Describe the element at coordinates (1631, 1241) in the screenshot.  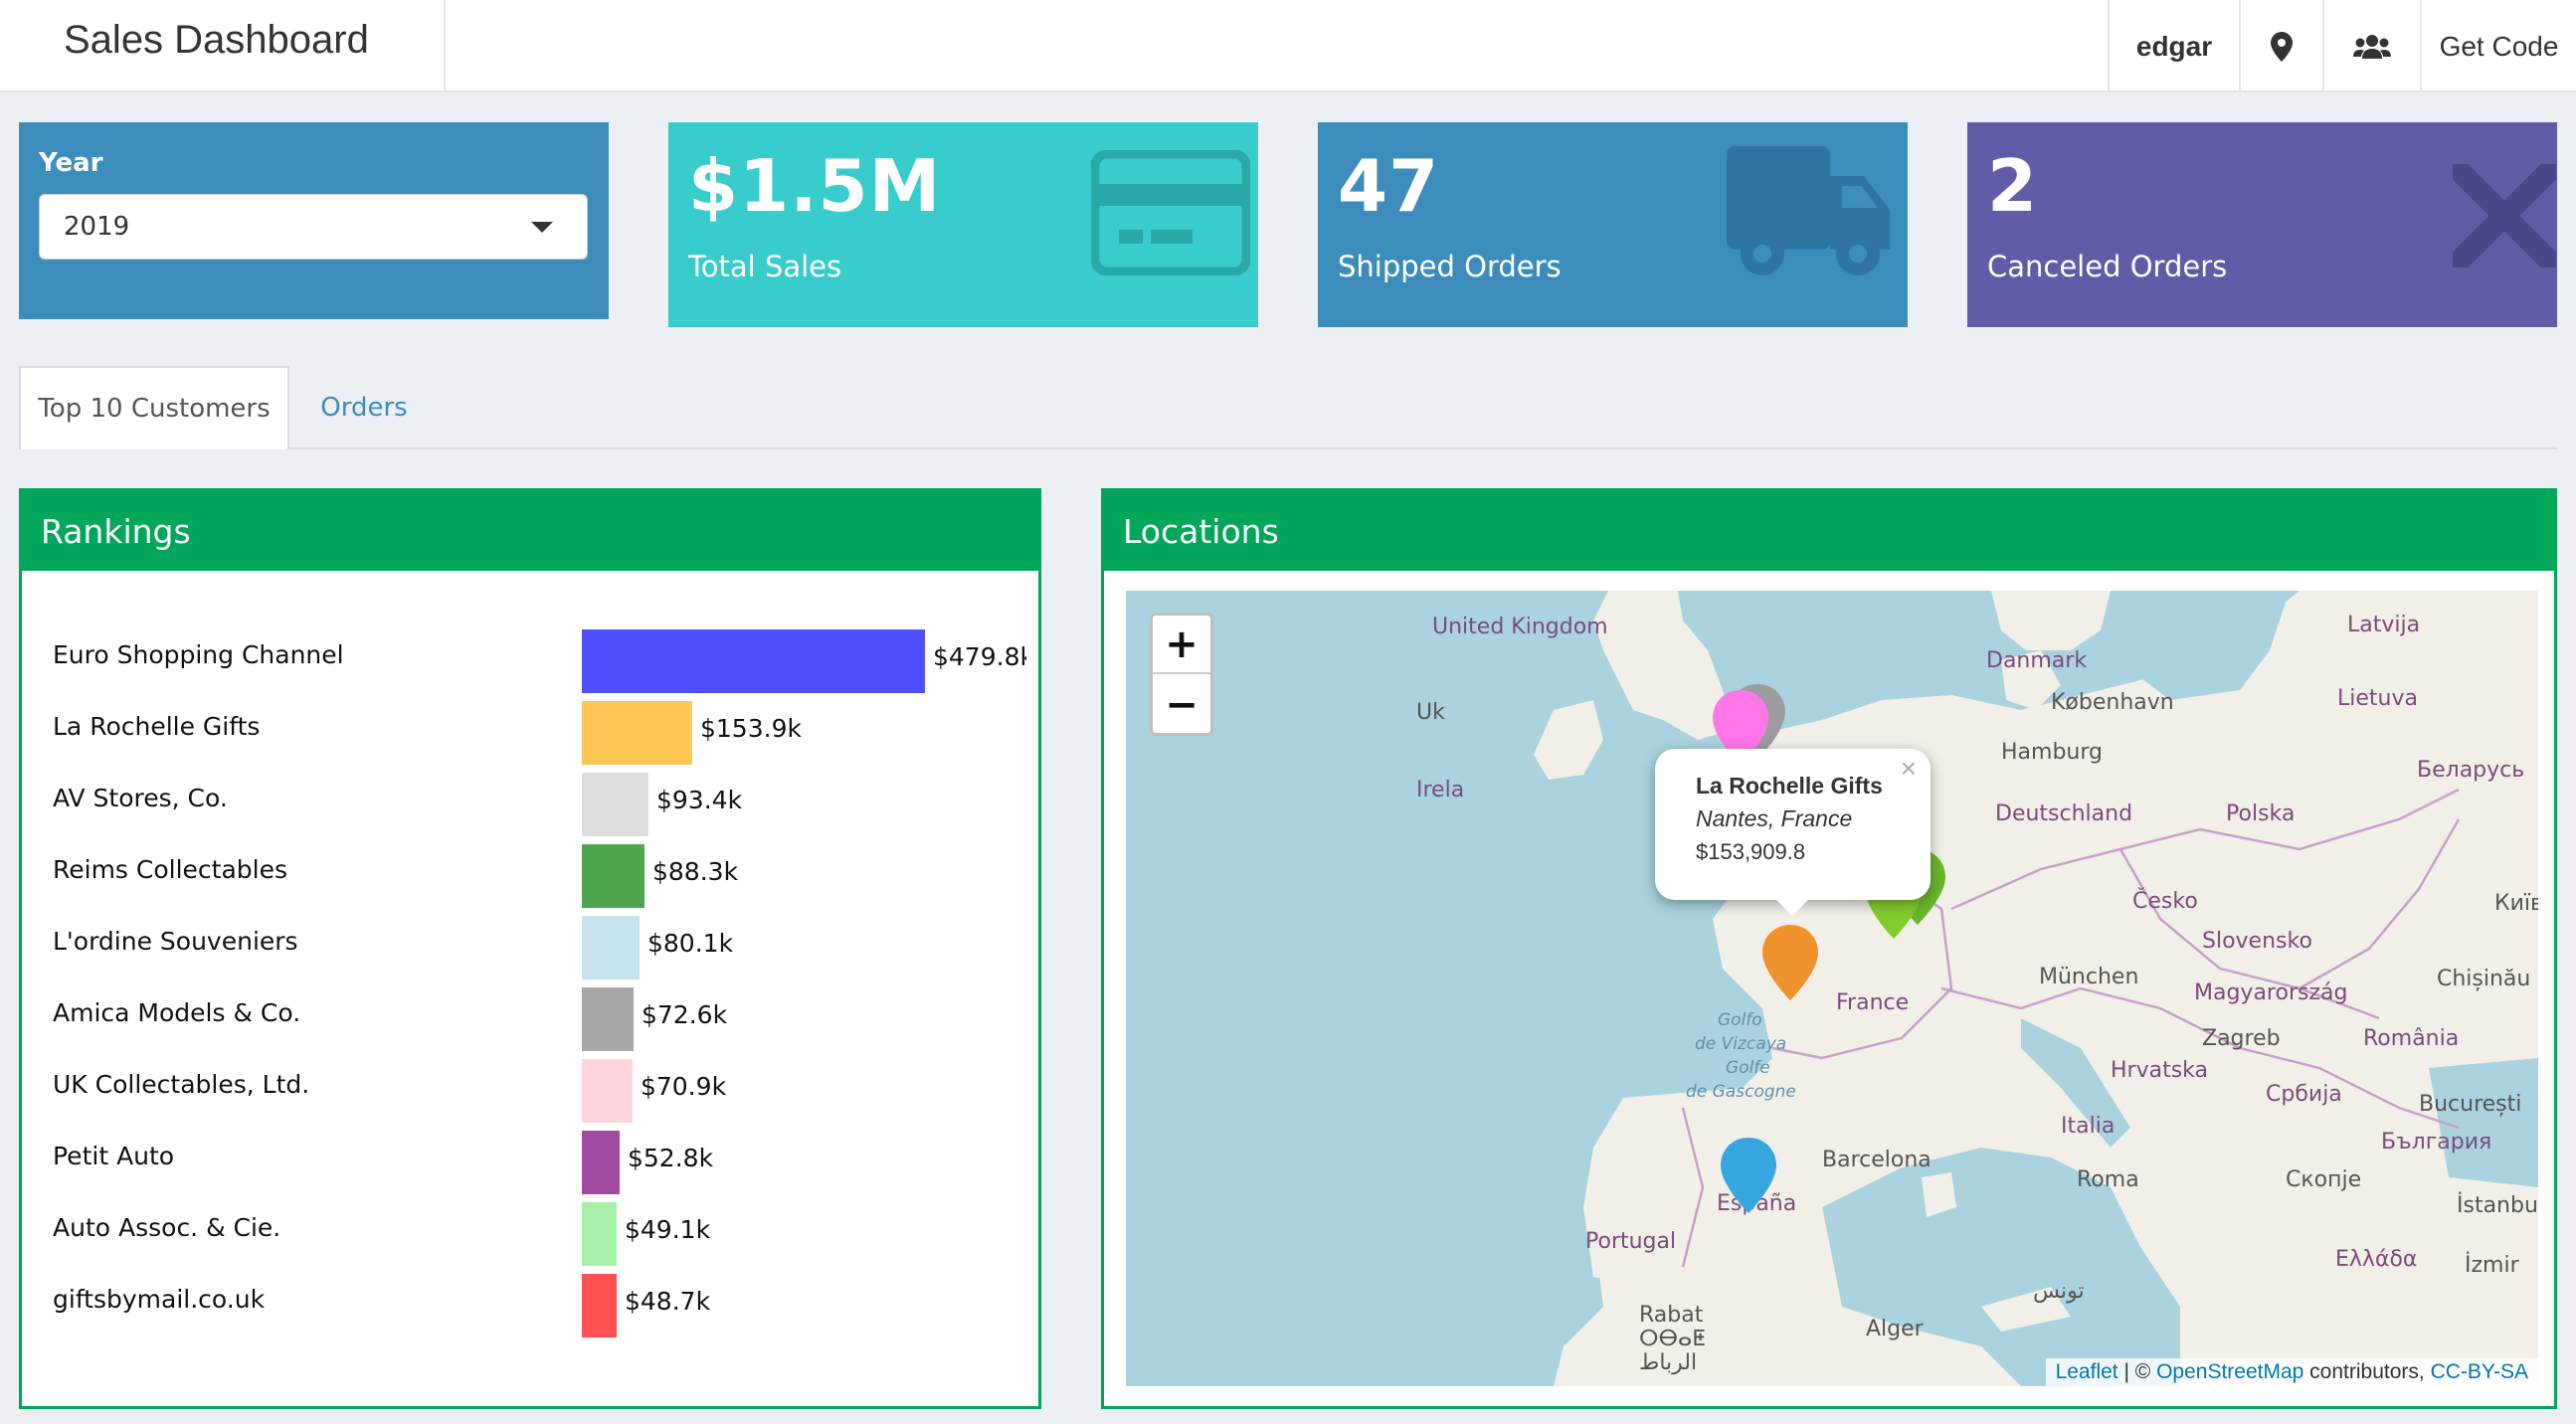
I see `map-label: Portugal` at that location.